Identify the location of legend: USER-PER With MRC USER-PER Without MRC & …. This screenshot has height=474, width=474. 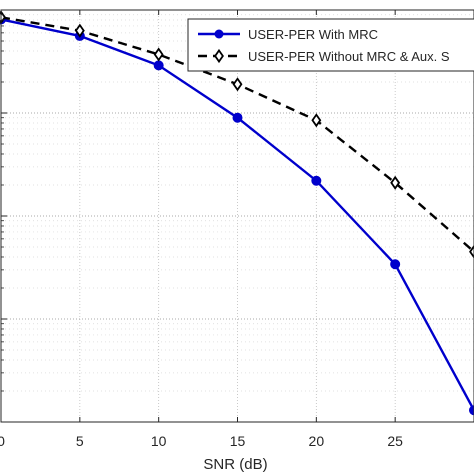
(330, 45).